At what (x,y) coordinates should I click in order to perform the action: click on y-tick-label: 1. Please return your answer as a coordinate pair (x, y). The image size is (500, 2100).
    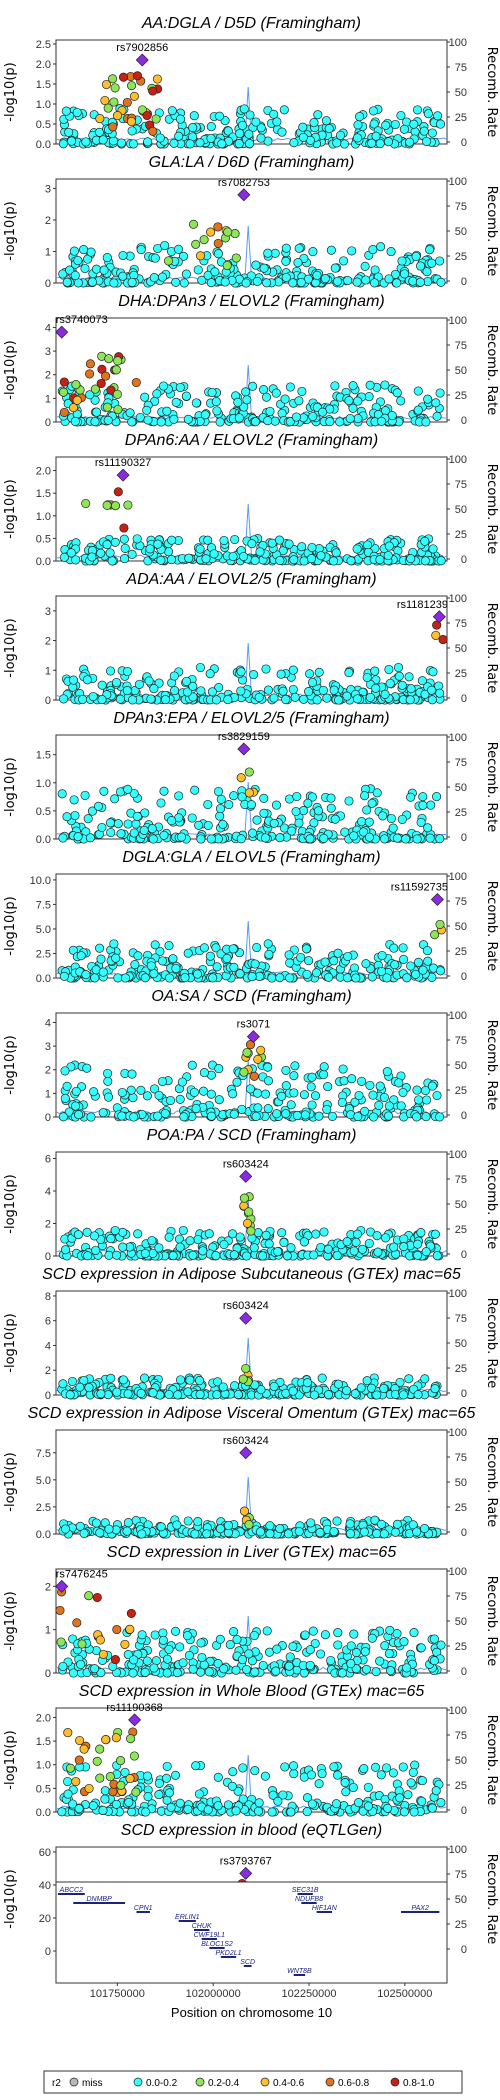
    Looking at the image, I should click on (48, 252).